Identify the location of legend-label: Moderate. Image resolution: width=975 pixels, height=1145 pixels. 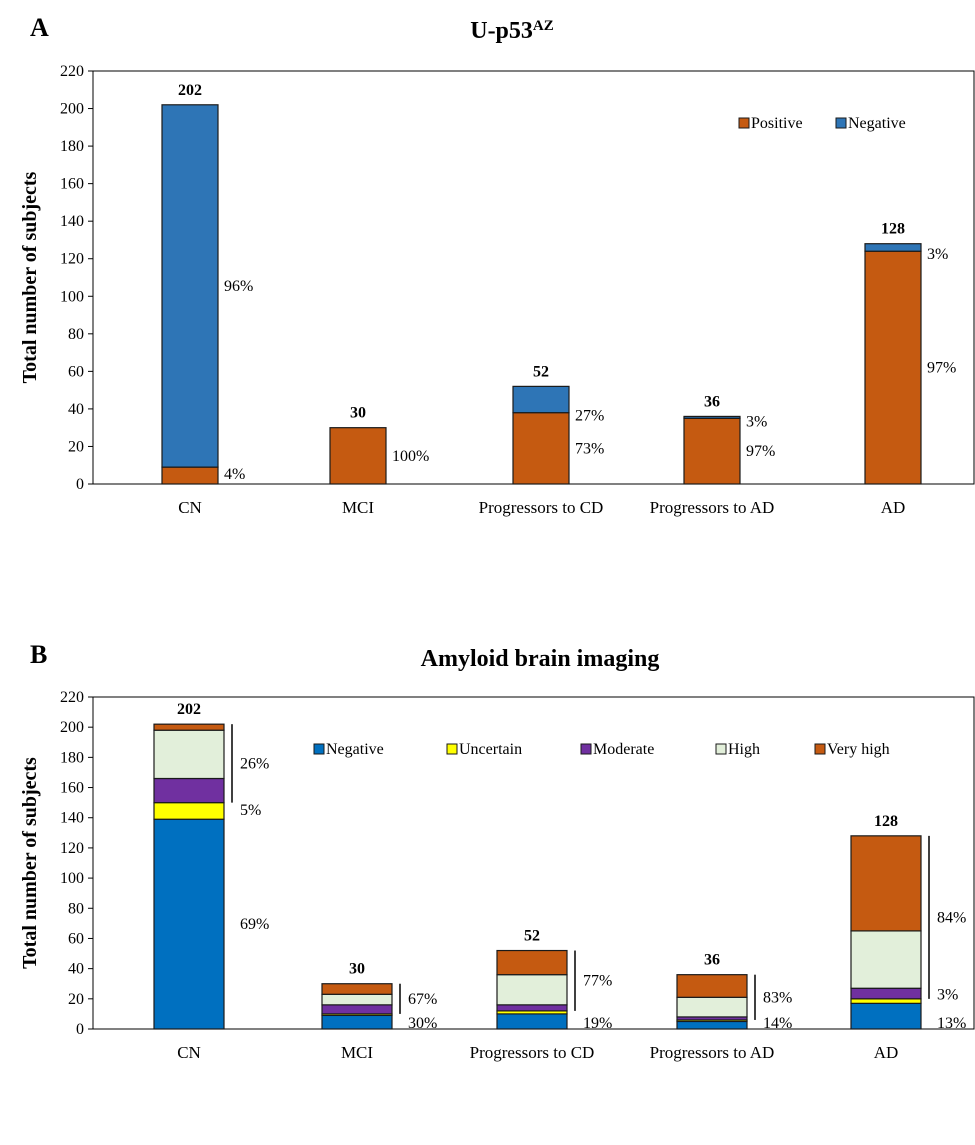
(623, 749).